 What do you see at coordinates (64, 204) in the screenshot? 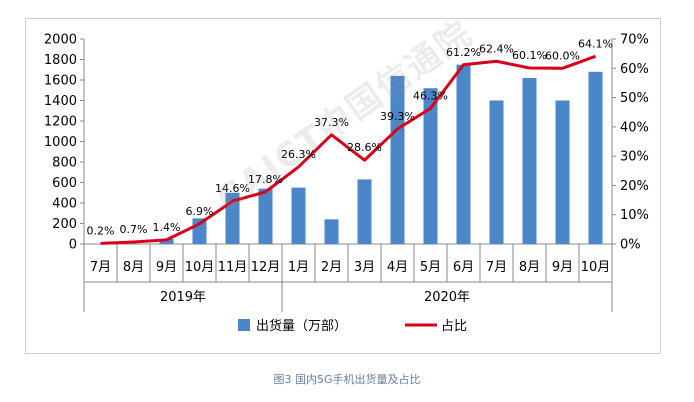
I see `left-axis-tick-label: 400` at bounding box center [64, 204].